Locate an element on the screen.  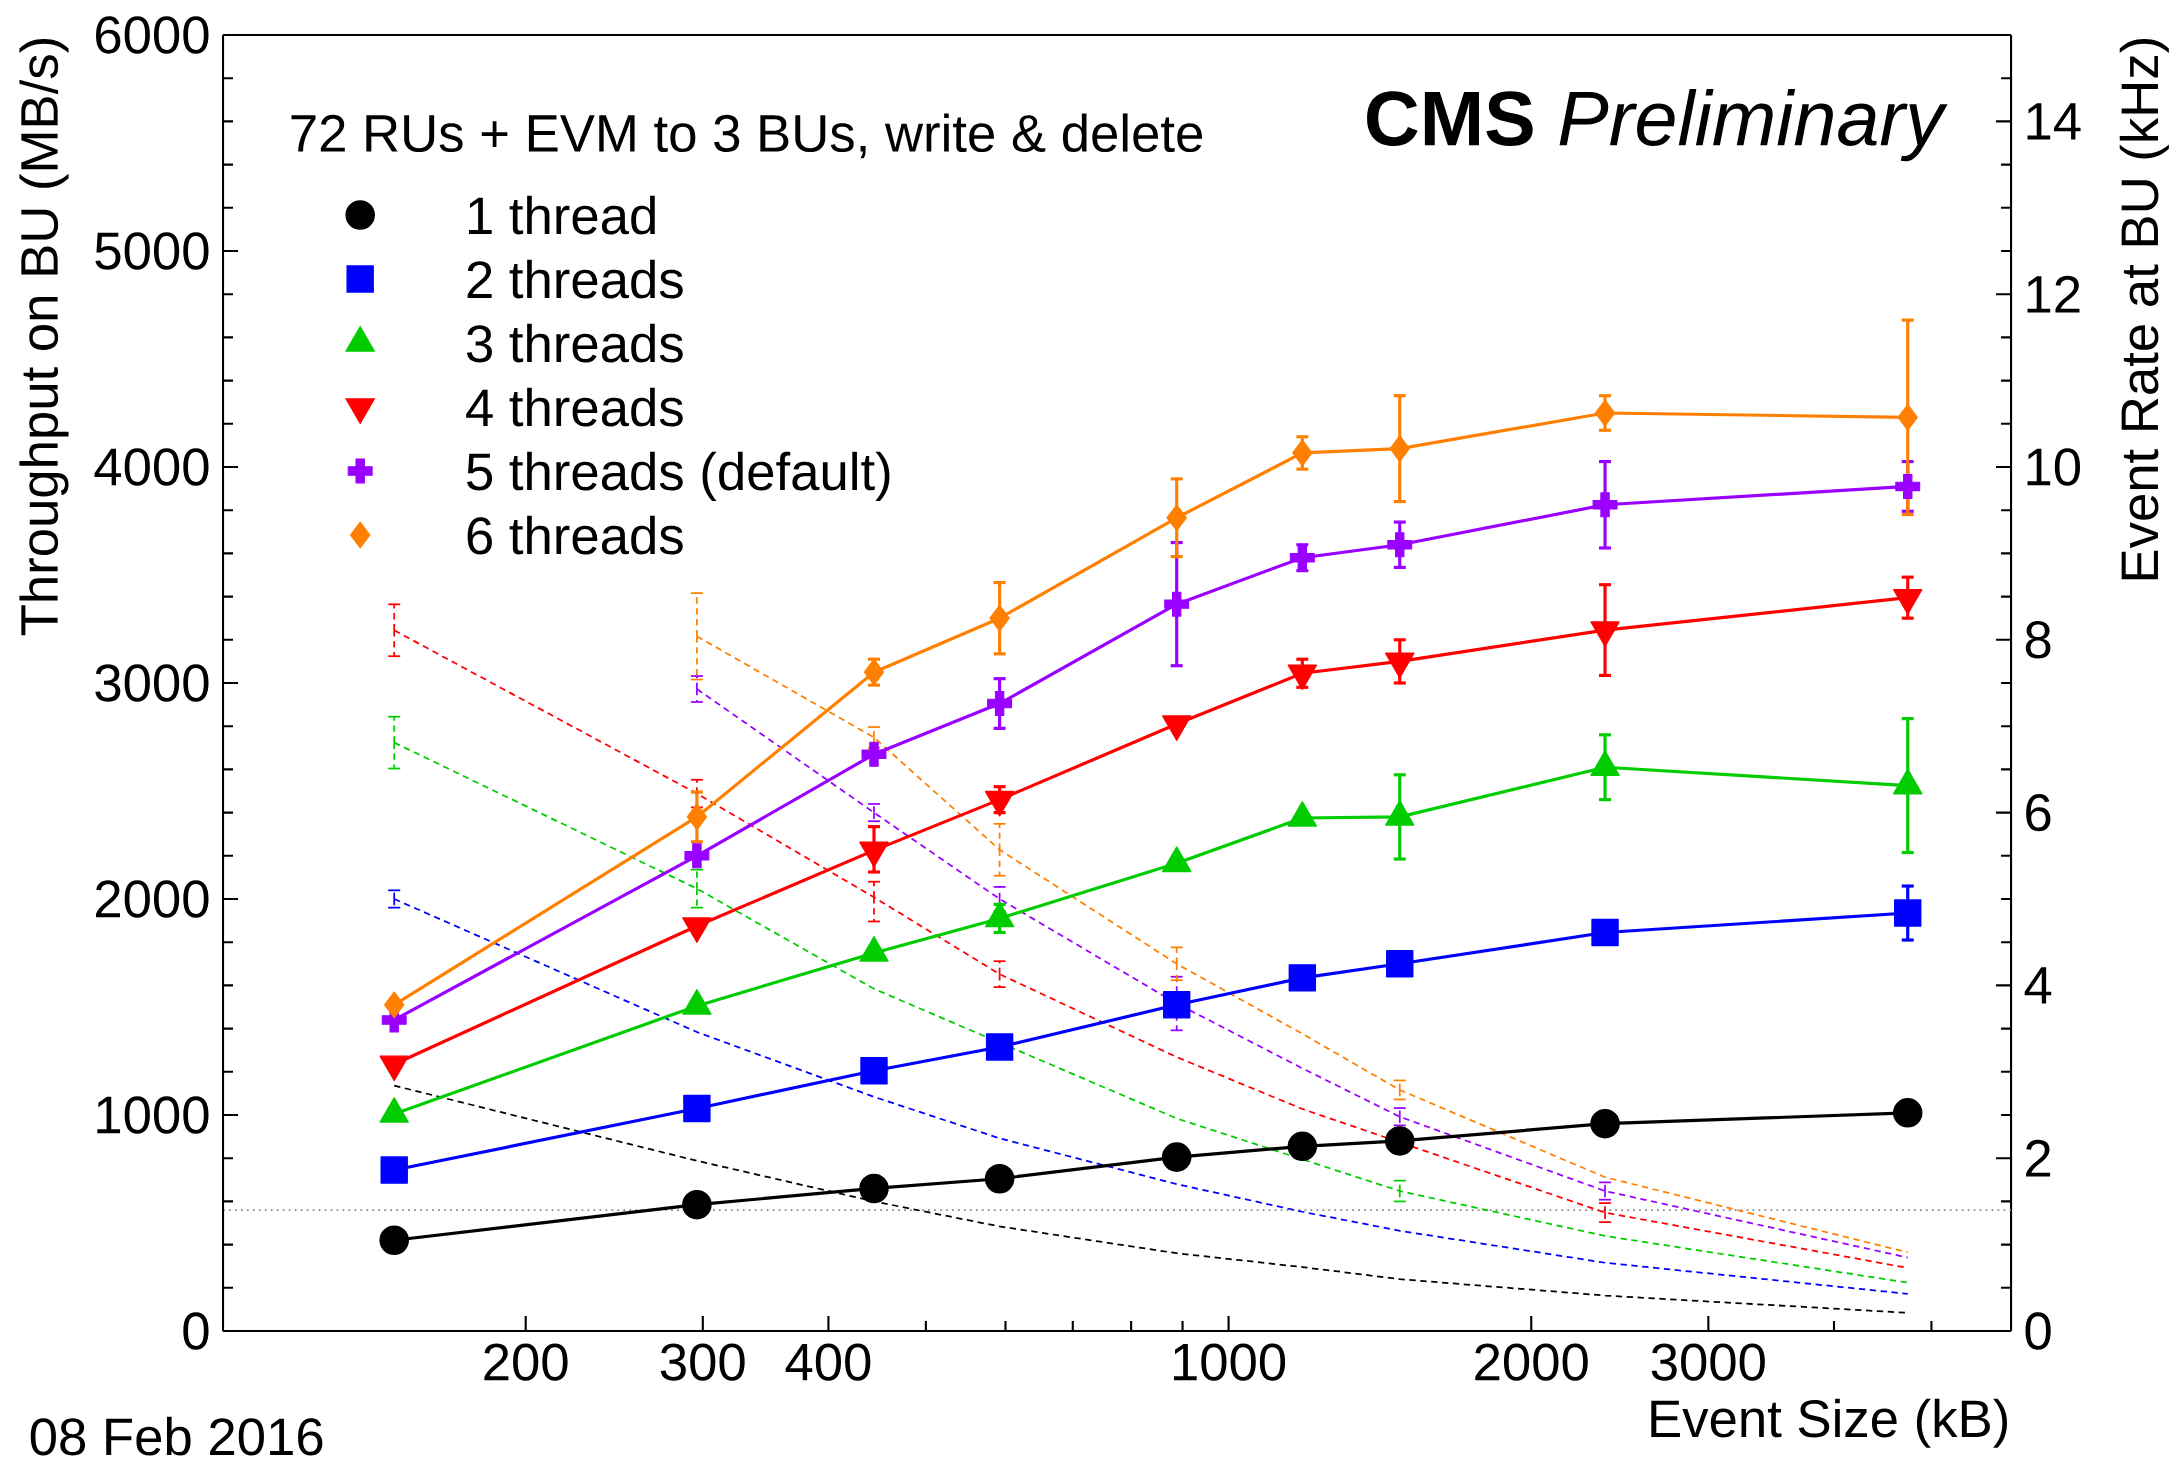
y-tick-label: 4000 is located at coordinates (151, 467).